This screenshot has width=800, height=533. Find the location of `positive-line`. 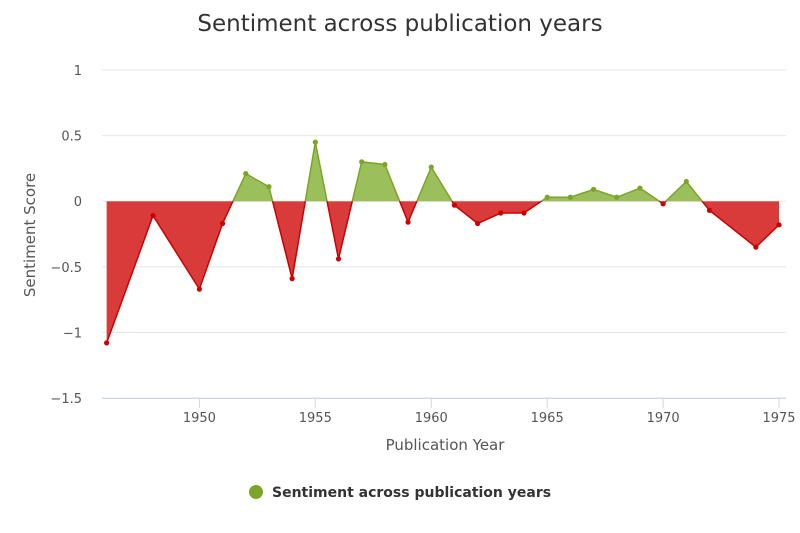

positive-line is located at coordinates (468, 172).